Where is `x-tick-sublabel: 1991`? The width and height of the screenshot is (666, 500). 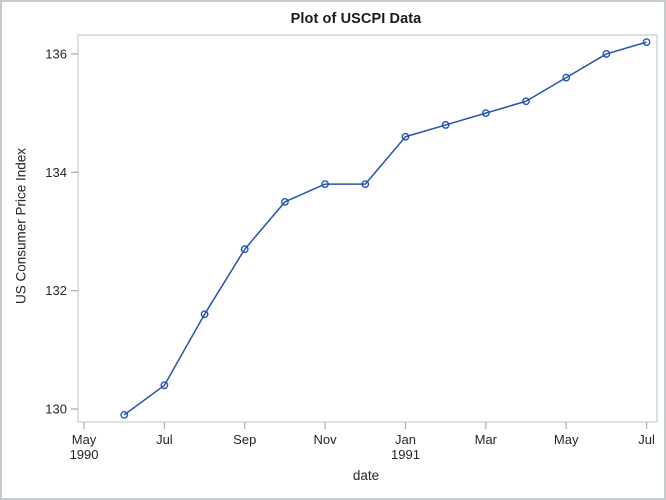
x-tick-sublabel: 1991 is located at coordinates (405, 454).